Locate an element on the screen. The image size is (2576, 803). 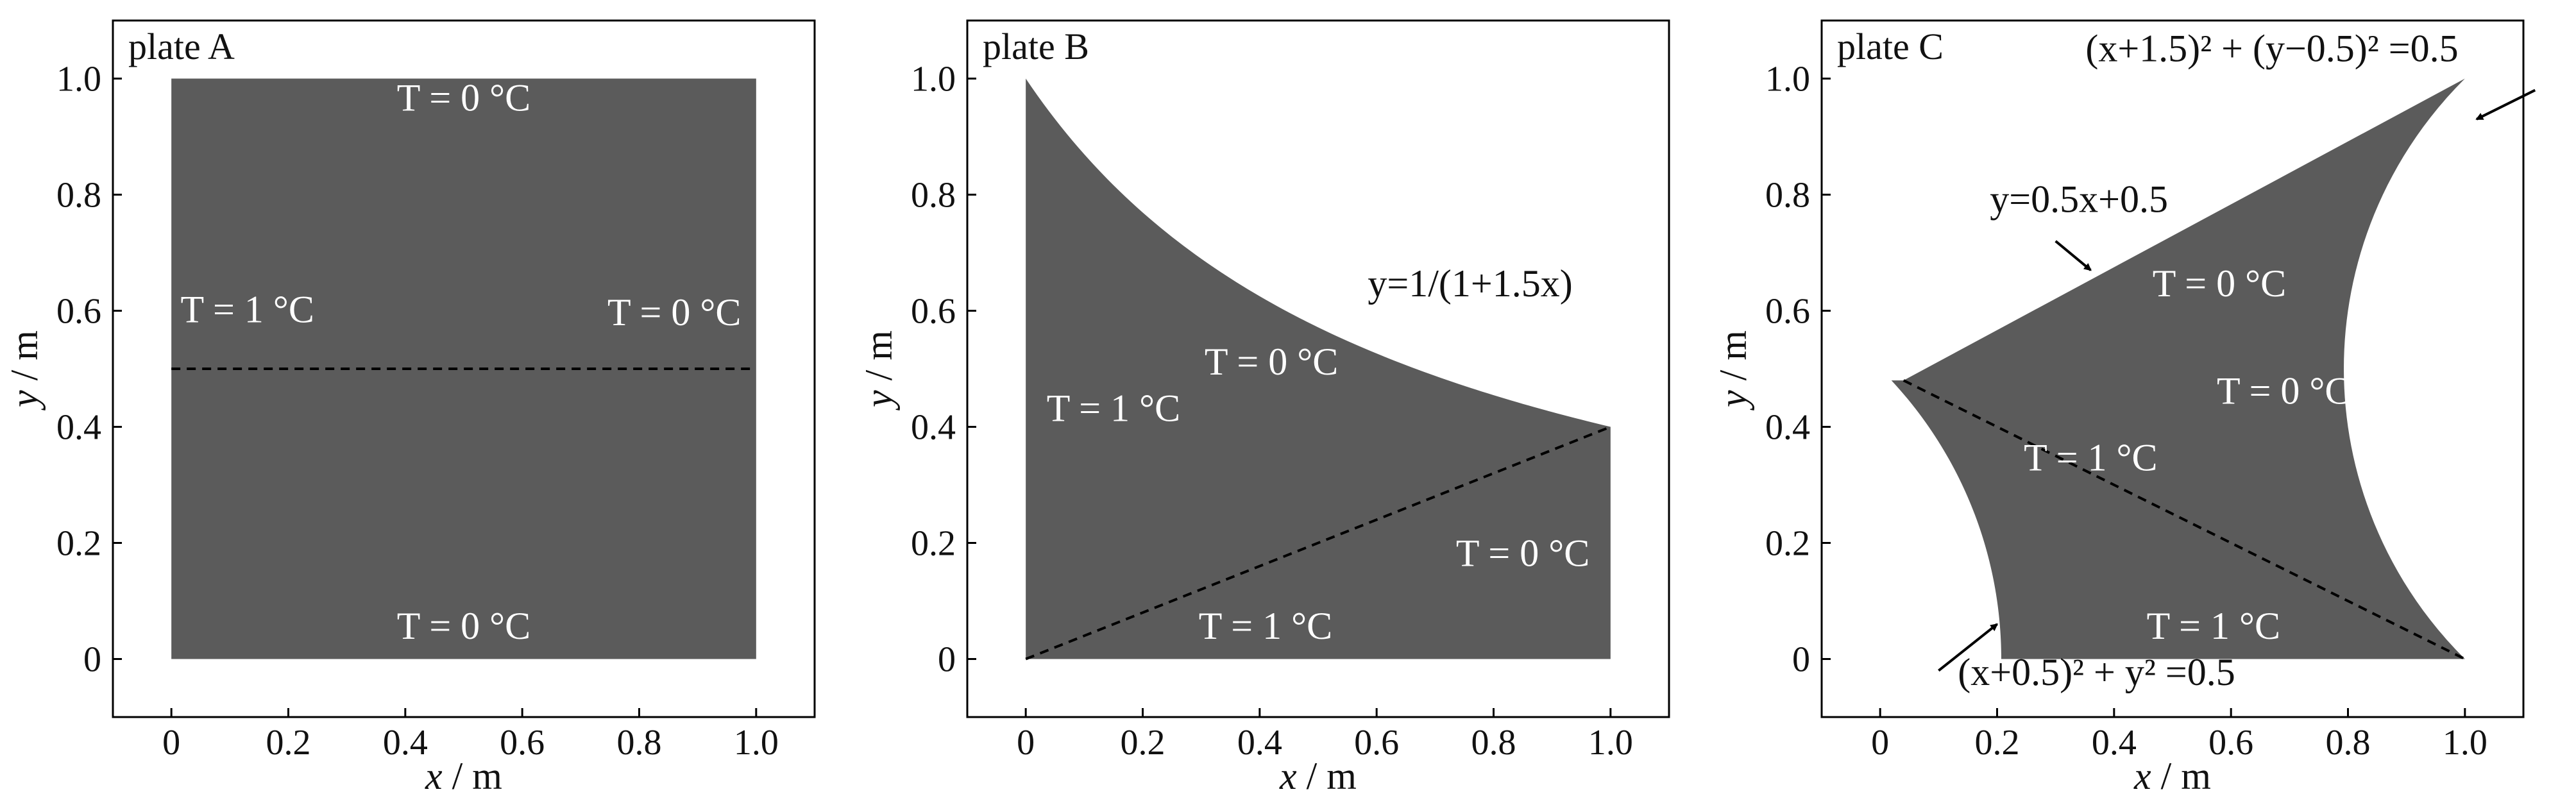
plate-a-ylabel: y / m is located at coordinates (24, 370).